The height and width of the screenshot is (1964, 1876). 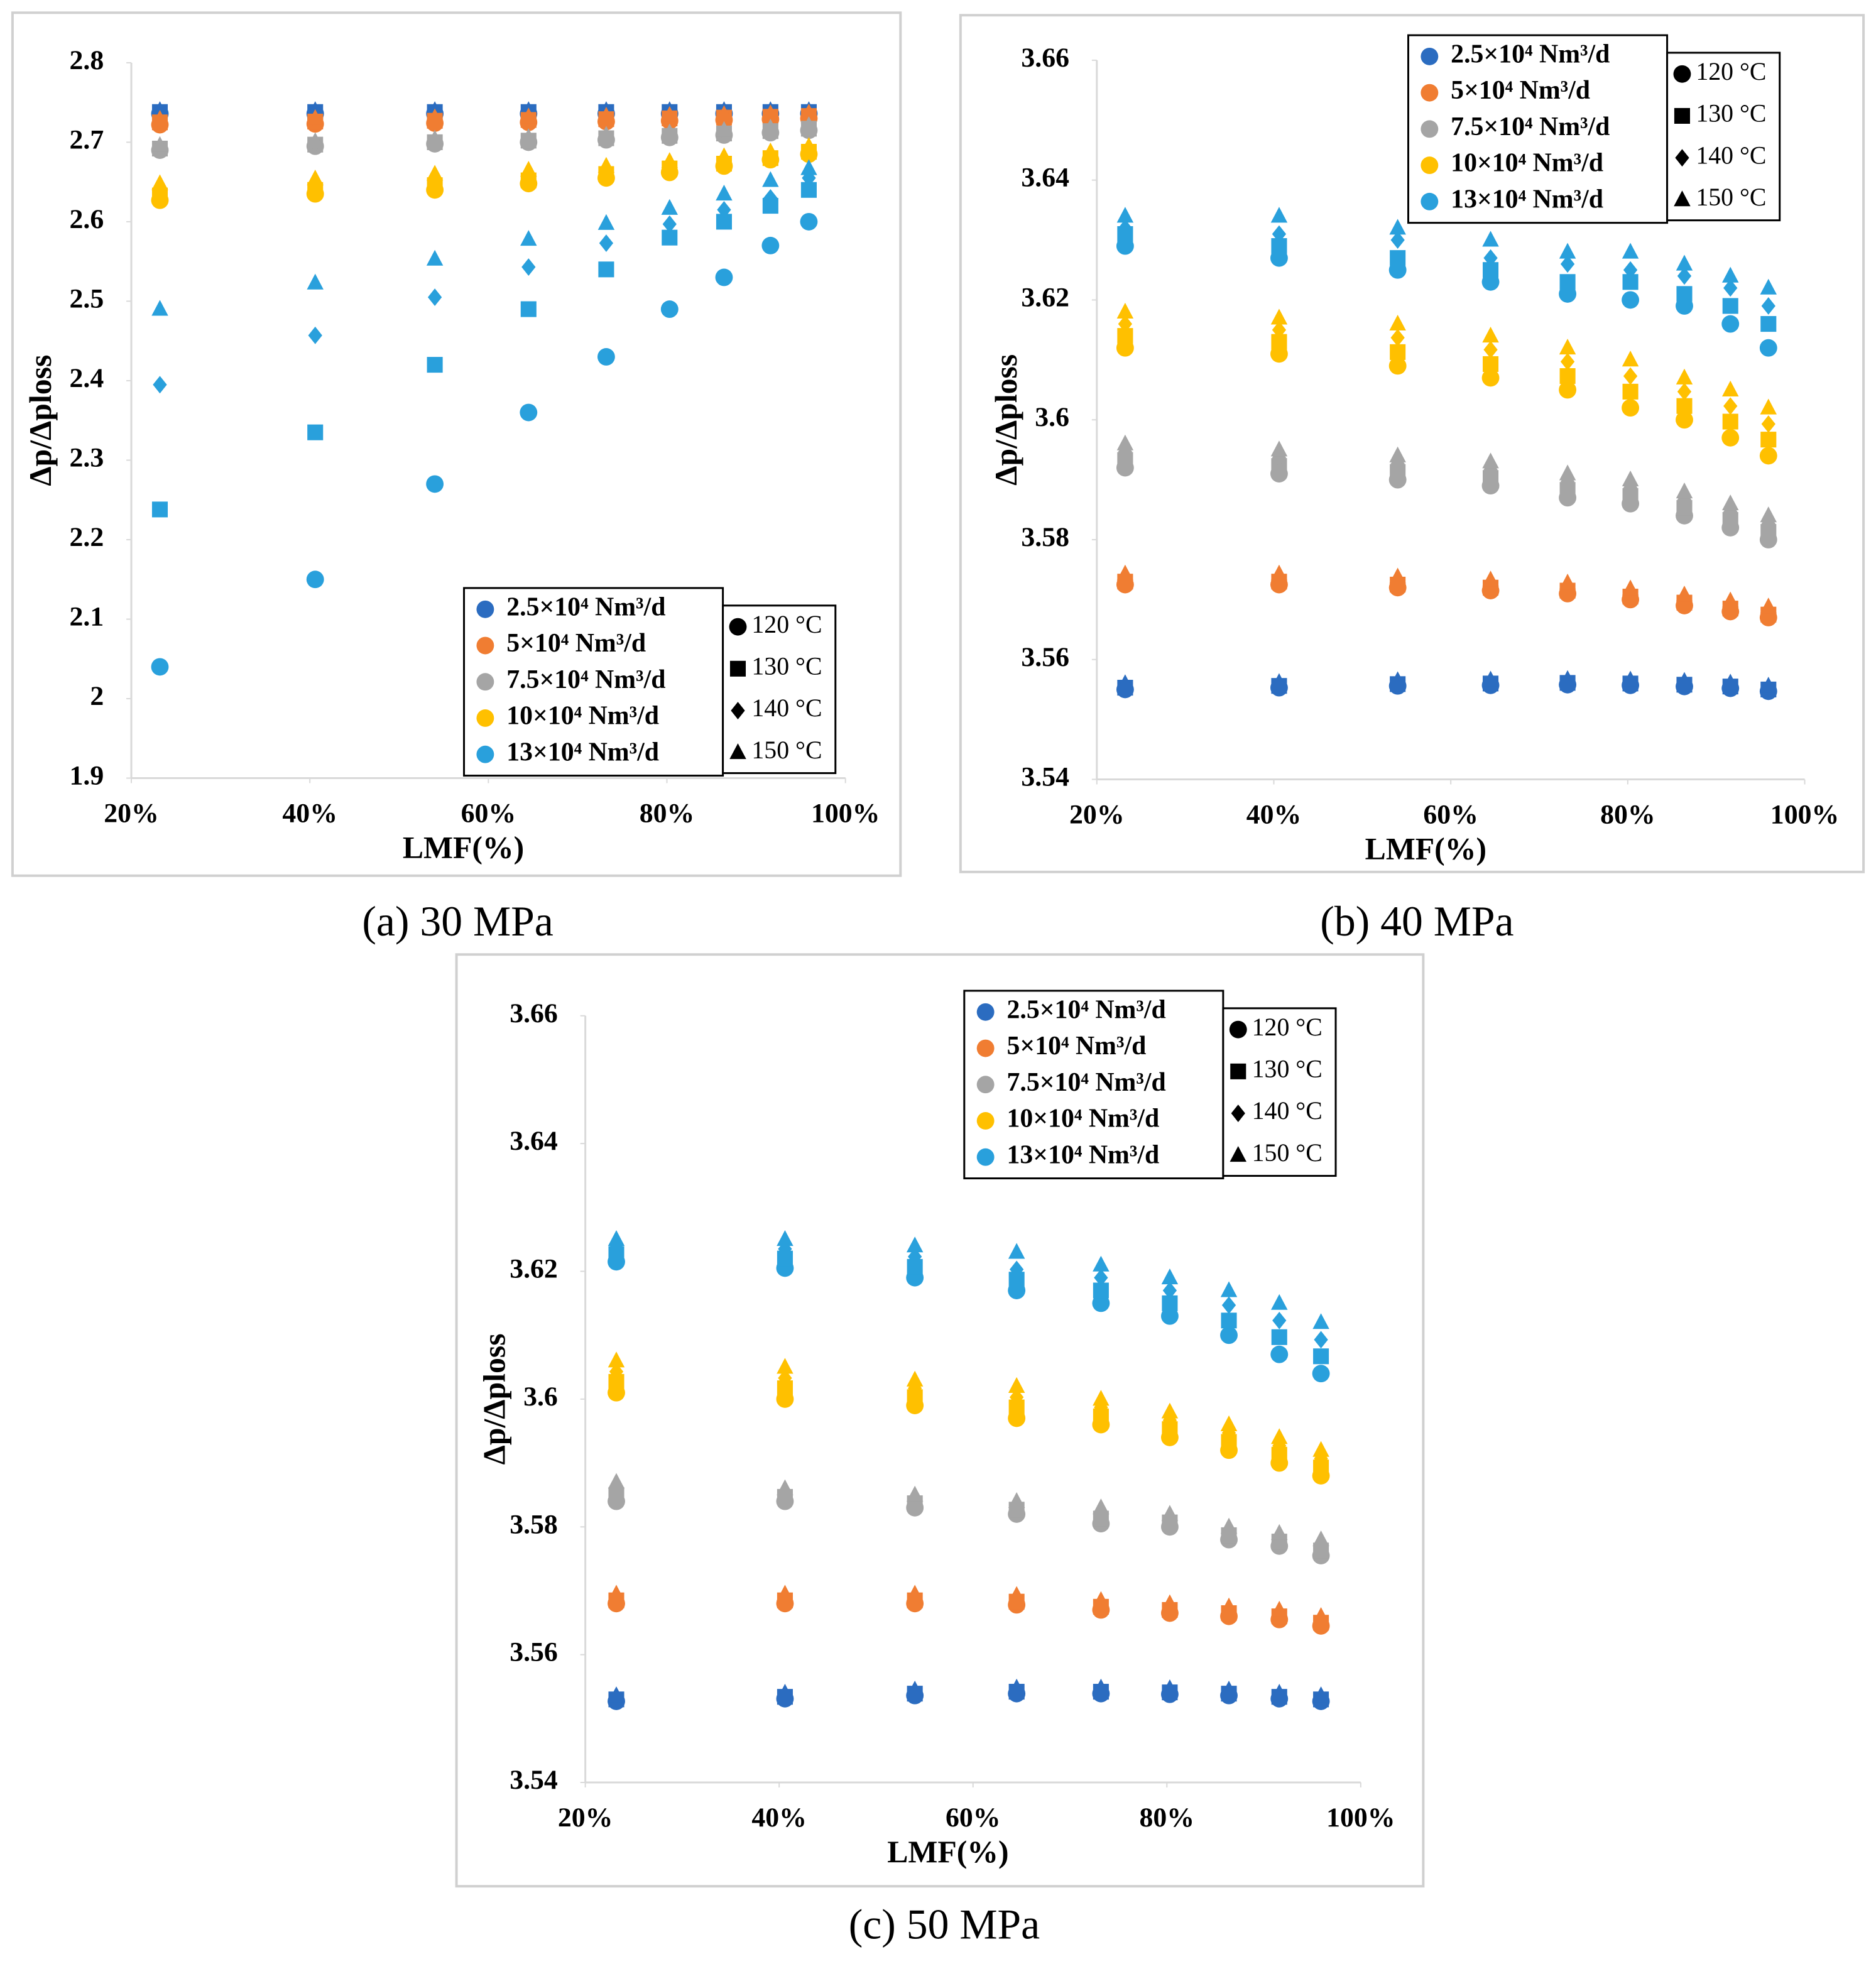 What do you see at coordinates (1097, 814) in the screenshot?
I see `x-tick-label: 20%` at bounding box center [1097, 814].